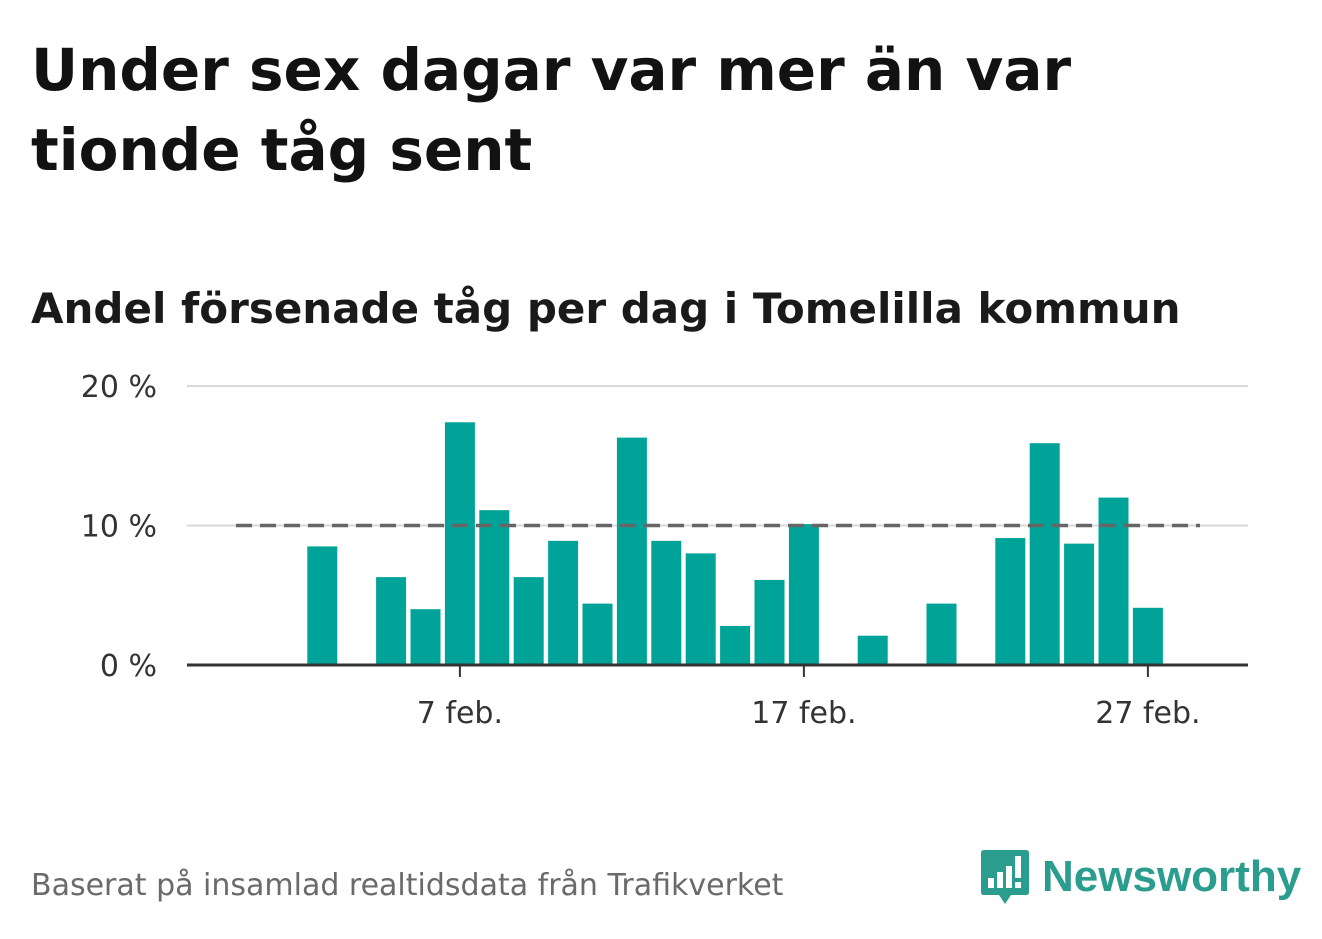  Describe the element at coordinates (460, 713) in the screenshot. I see `x-tick-label: 7 feb.` at that location.